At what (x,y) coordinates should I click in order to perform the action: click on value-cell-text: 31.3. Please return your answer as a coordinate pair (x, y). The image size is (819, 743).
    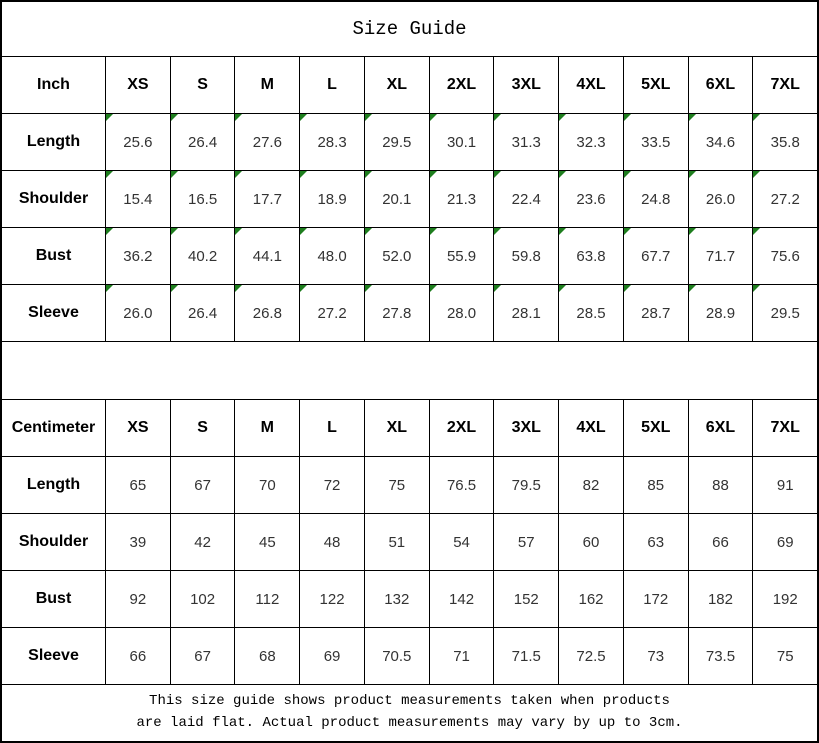
    Looking at the image, I should click on (526, 142).